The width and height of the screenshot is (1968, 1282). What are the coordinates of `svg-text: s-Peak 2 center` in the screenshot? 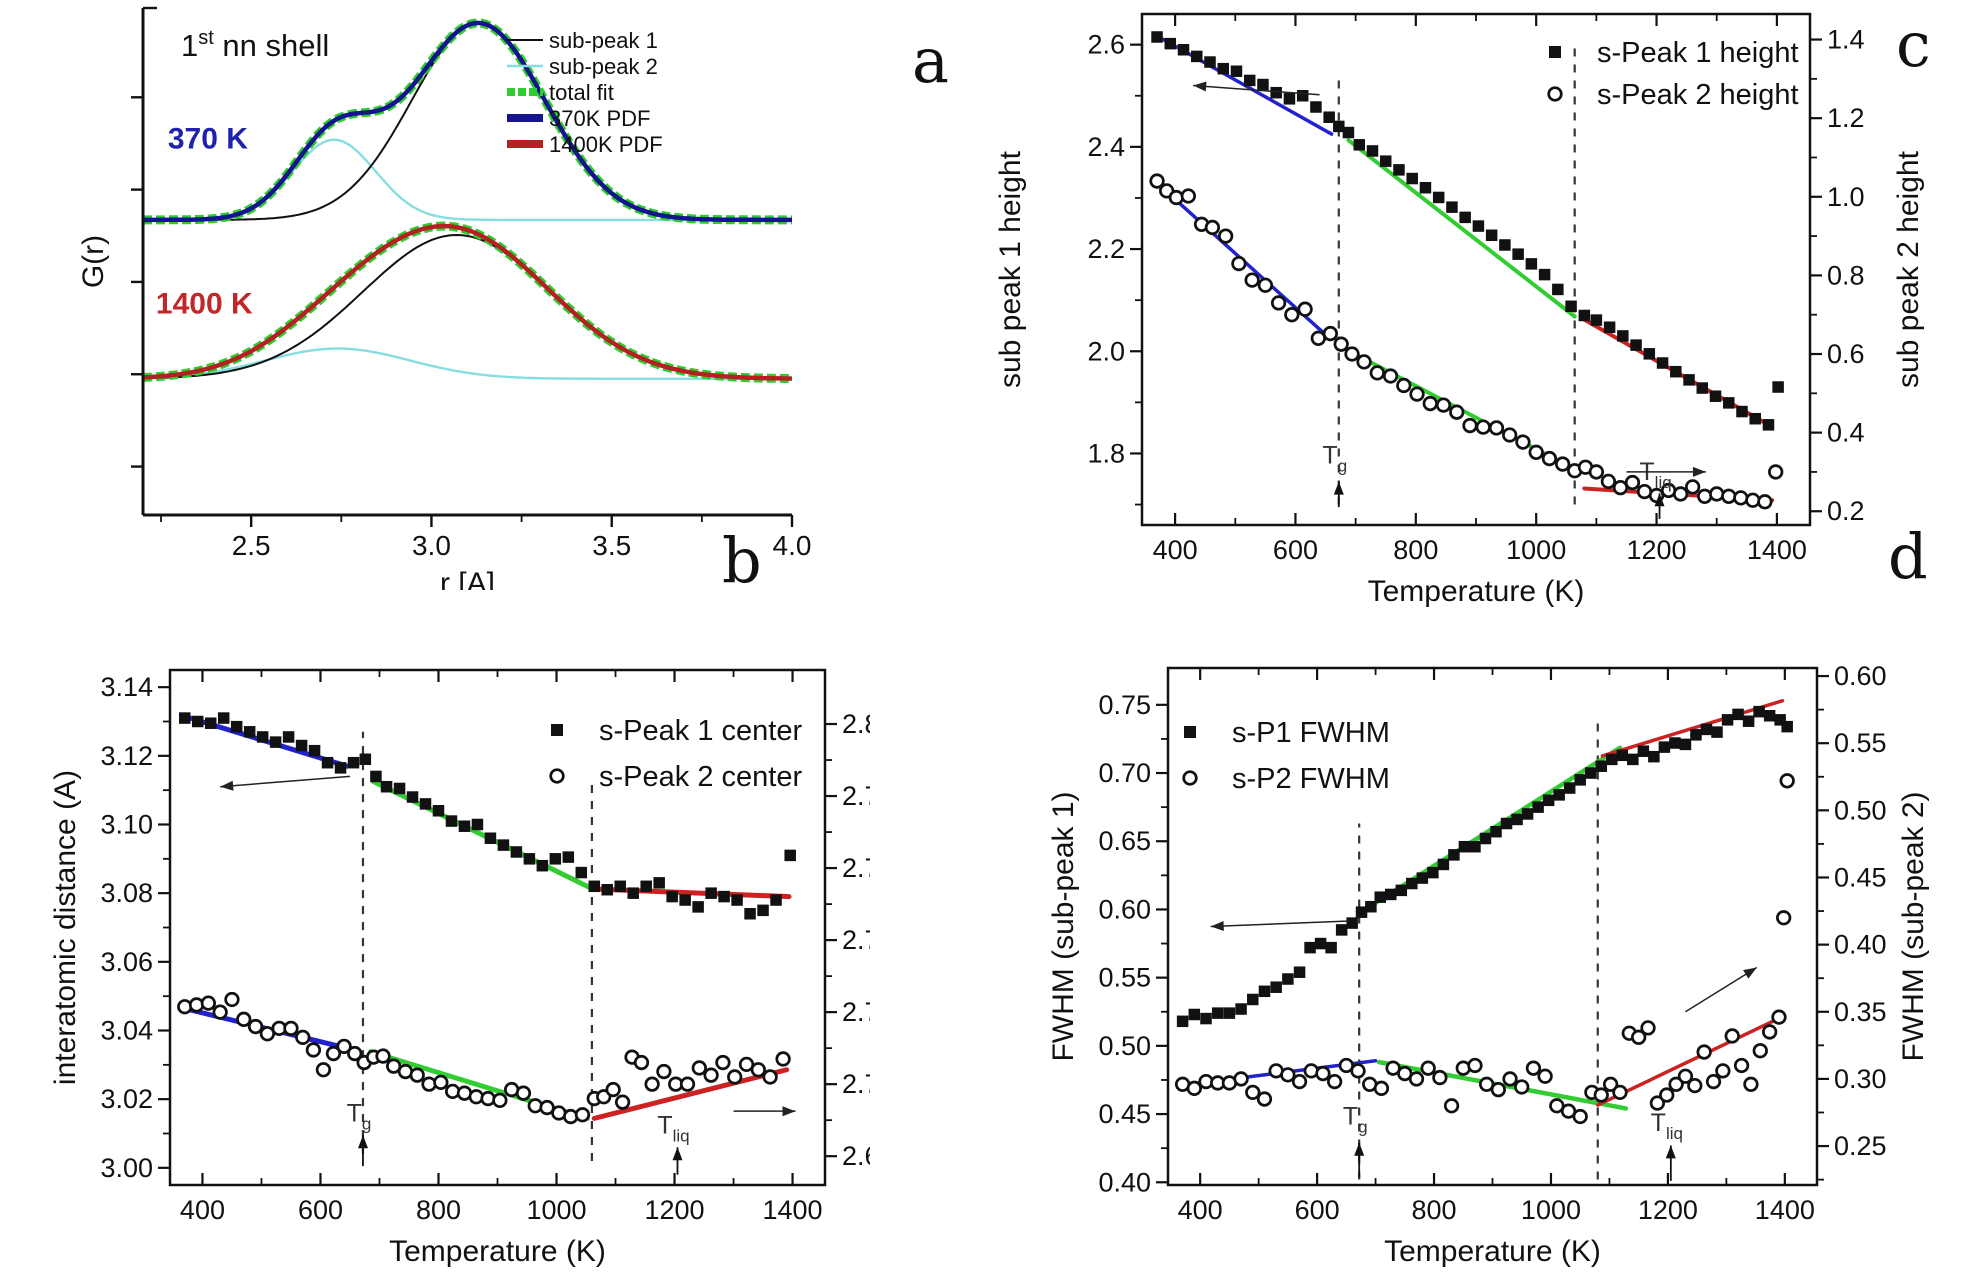 It's located at (700, 777).